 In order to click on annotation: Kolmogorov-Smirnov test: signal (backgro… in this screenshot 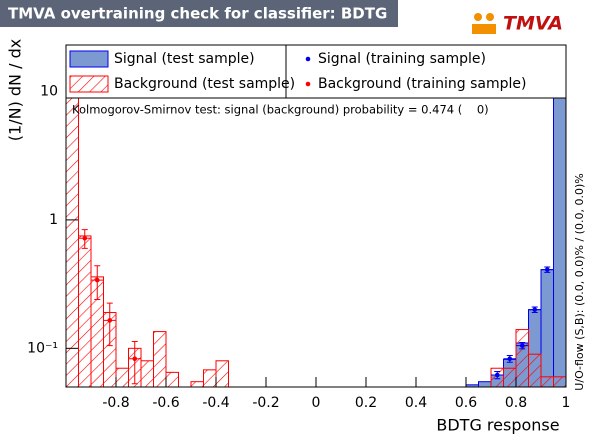, I will do `click(280, 110)`.